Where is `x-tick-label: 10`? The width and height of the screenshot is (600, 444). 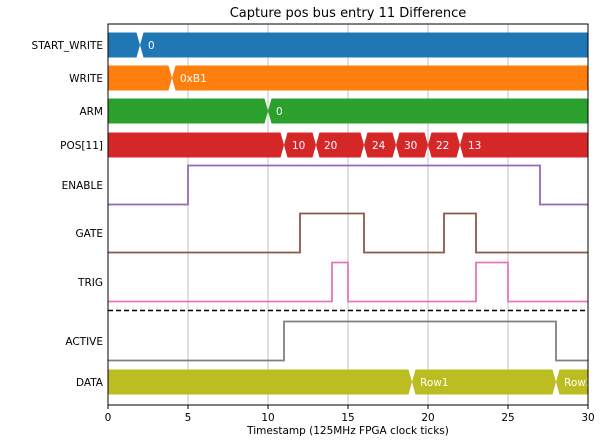 x-tick-label: 10 is located at coordinates (267, 418).